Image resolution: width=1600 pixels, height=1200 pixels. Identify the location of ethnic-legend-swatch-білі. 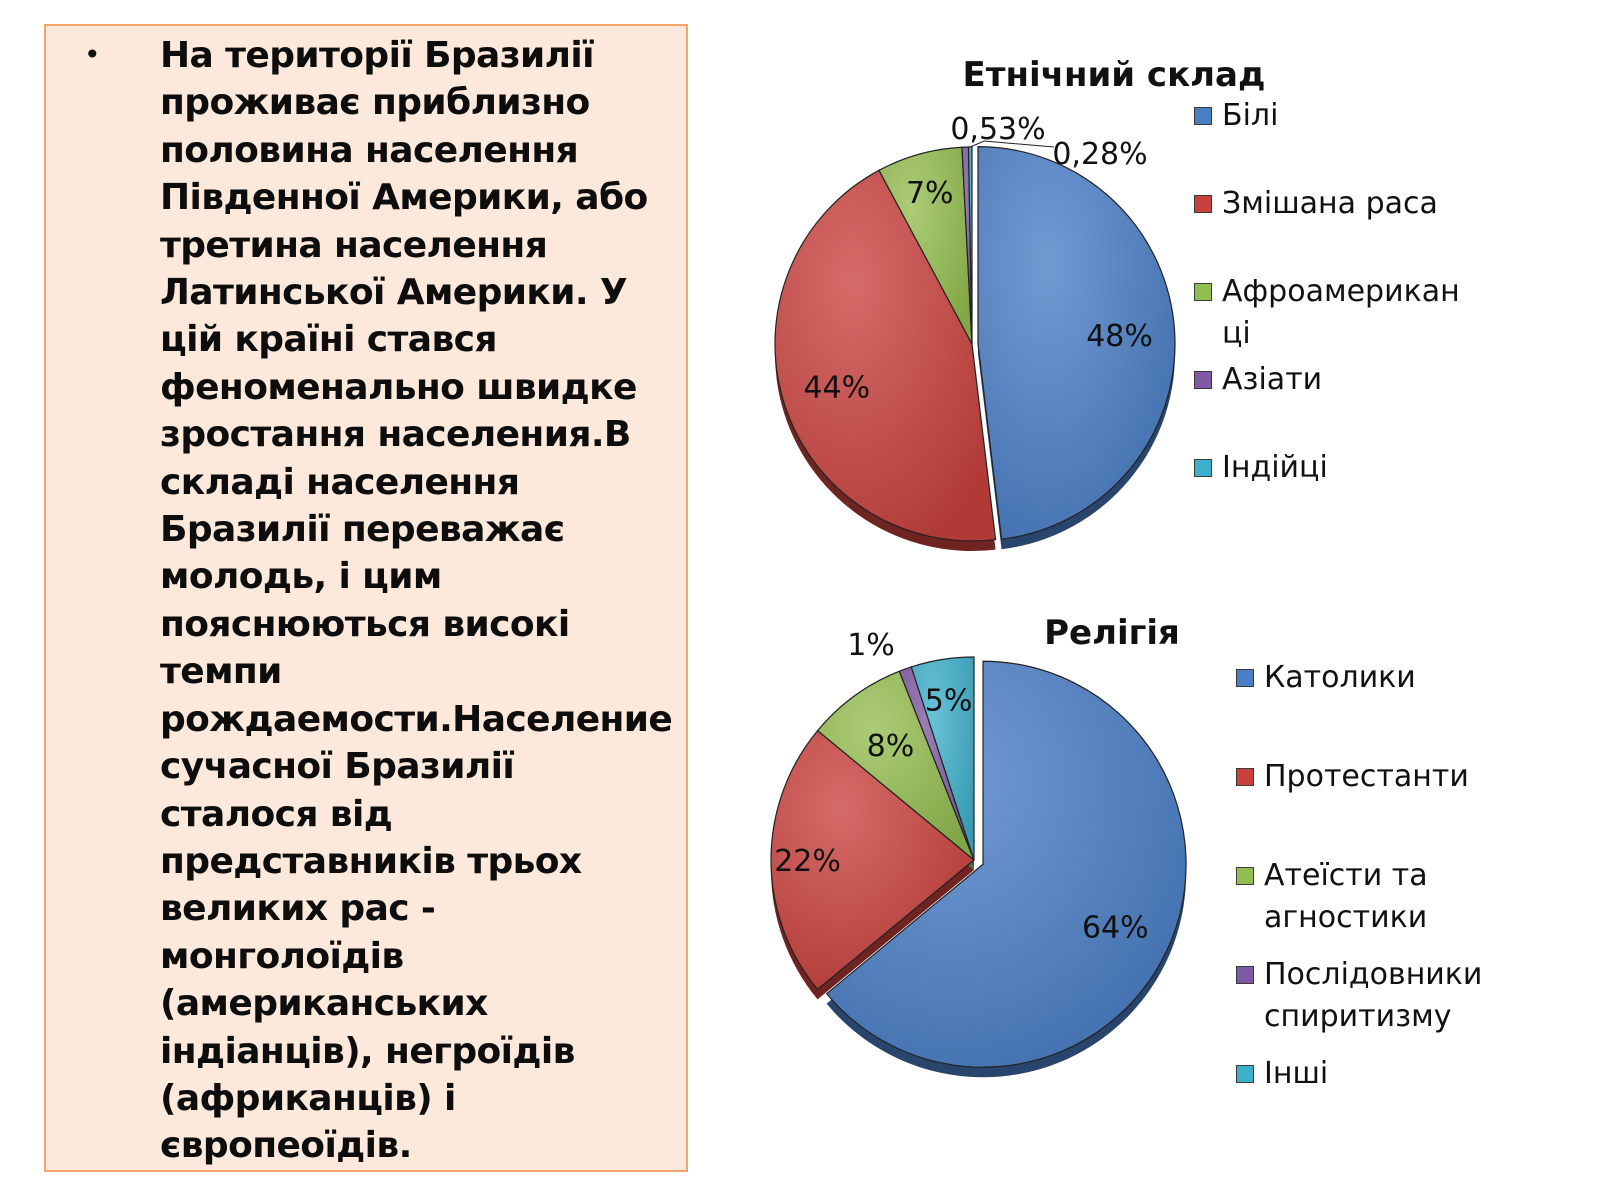
(1203, 116).